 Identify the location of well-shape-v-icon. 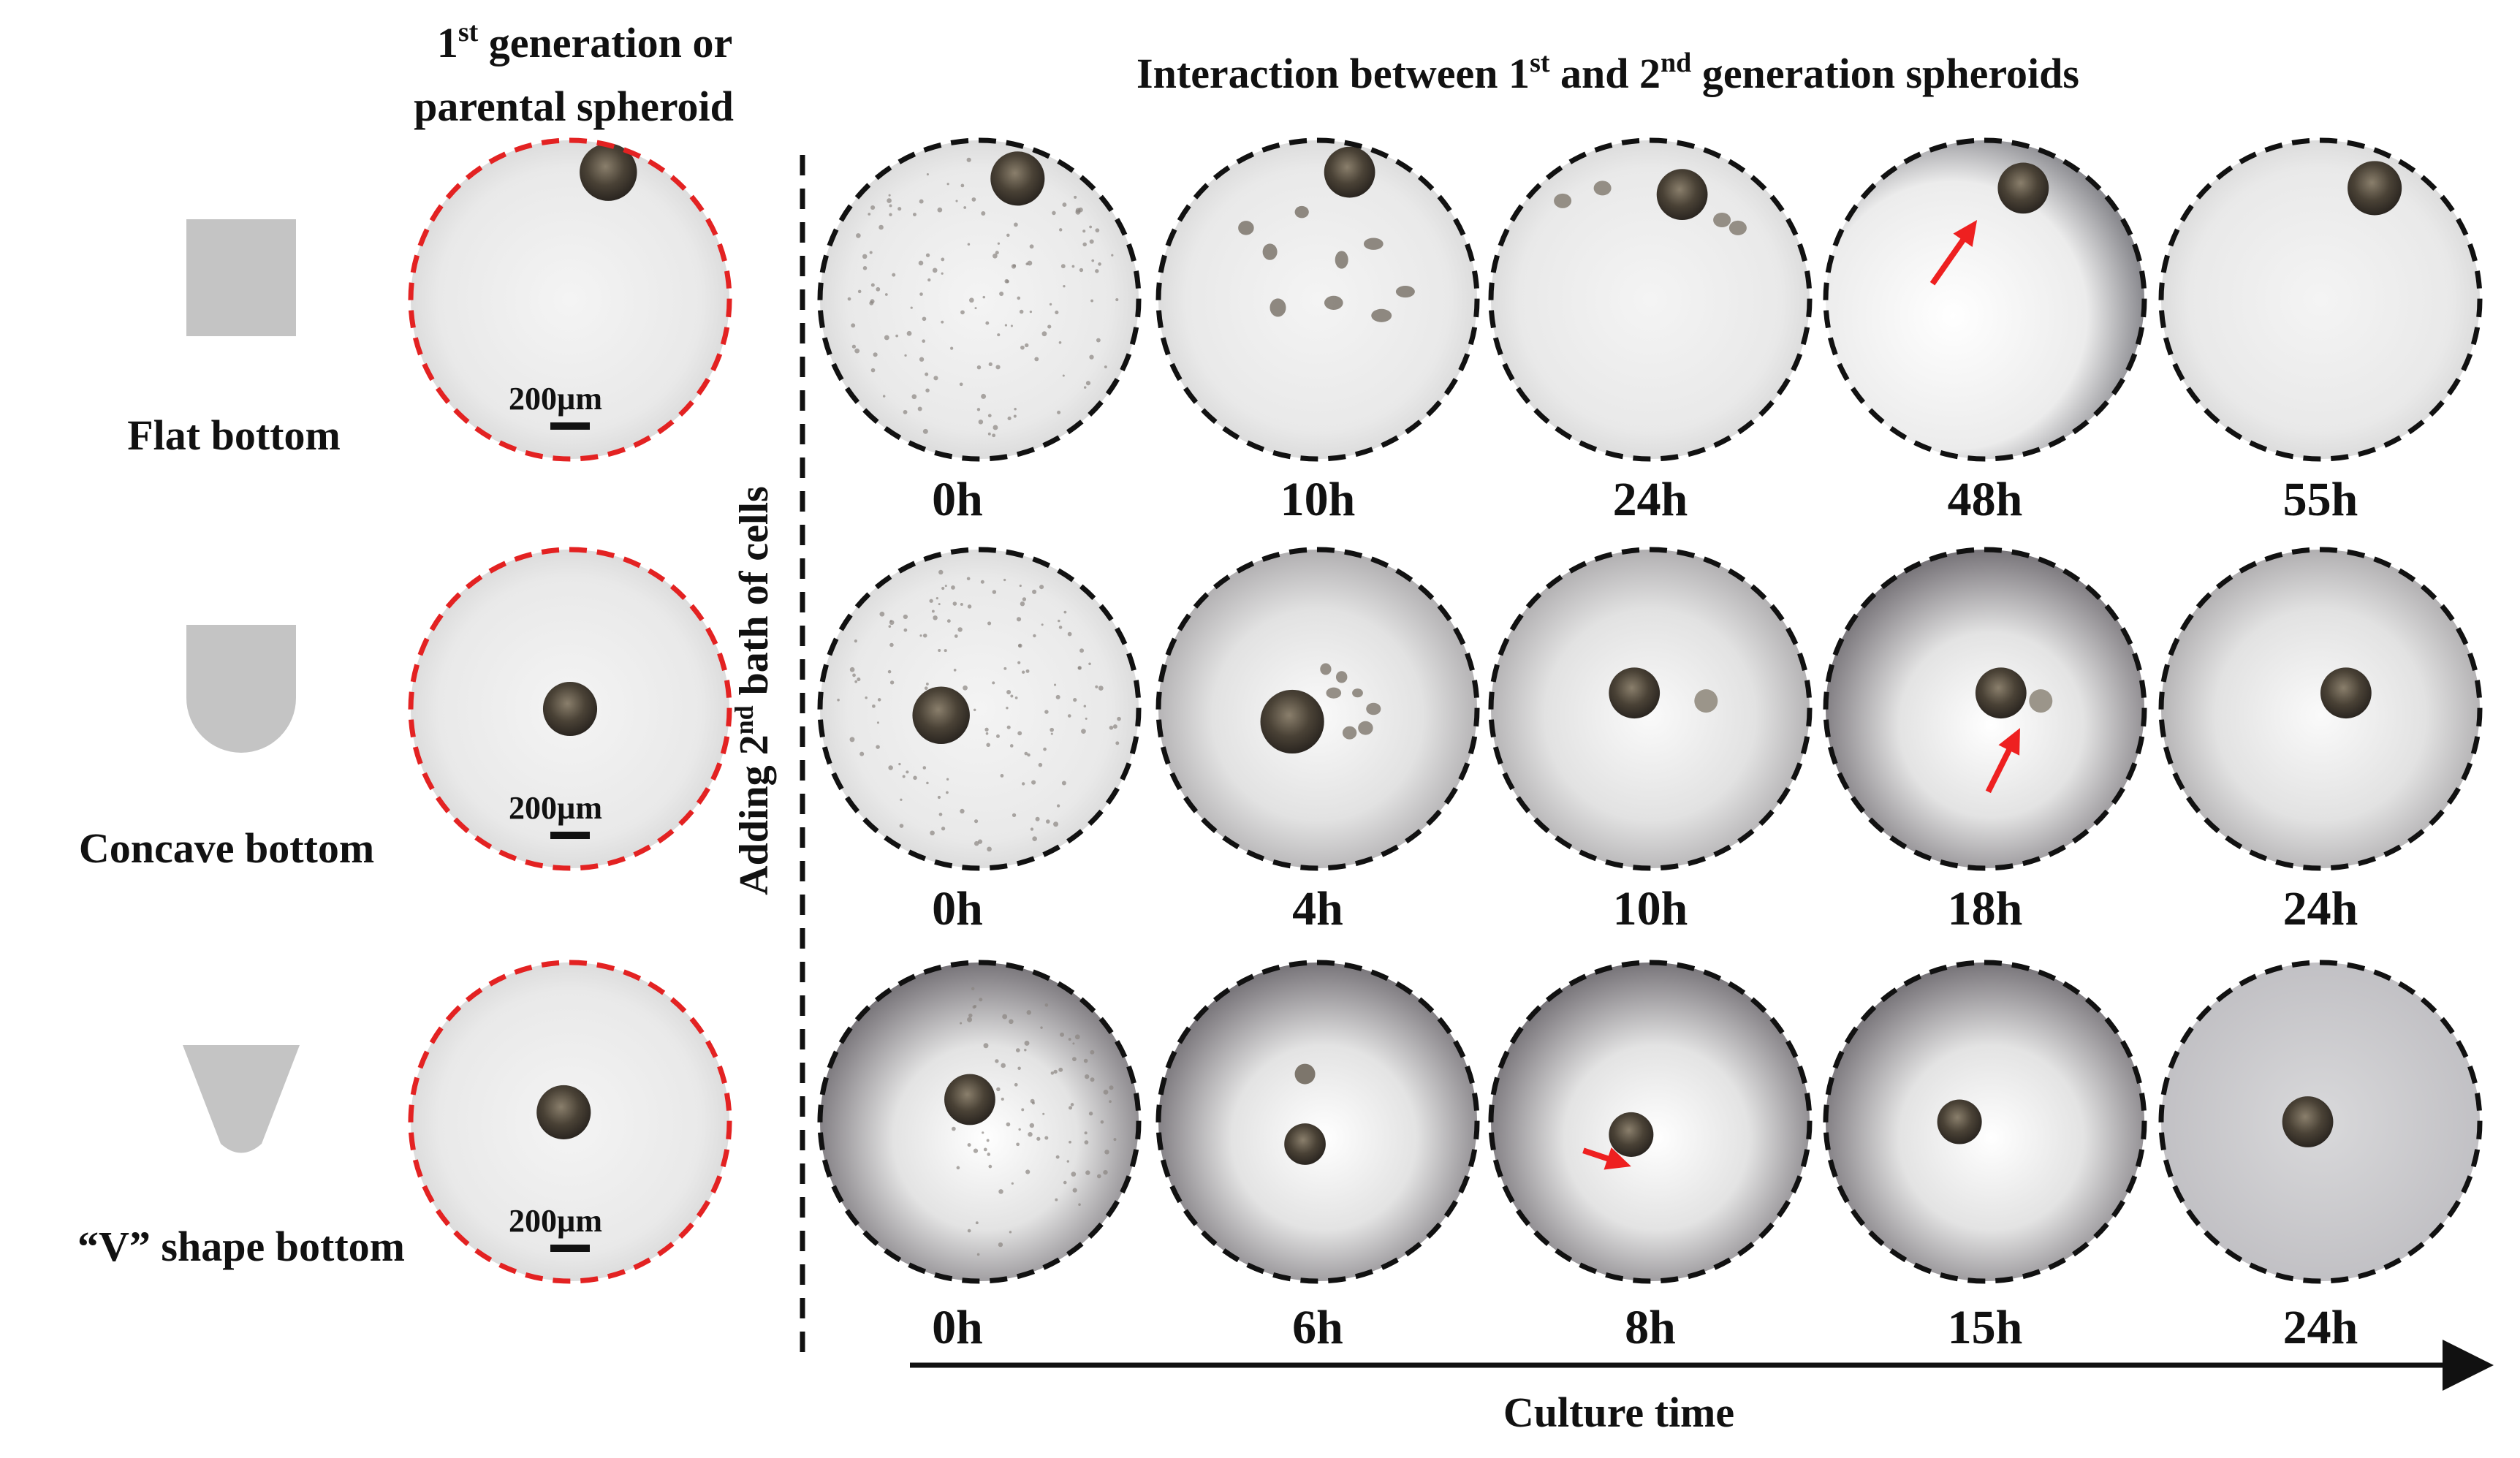
(241, 1099).